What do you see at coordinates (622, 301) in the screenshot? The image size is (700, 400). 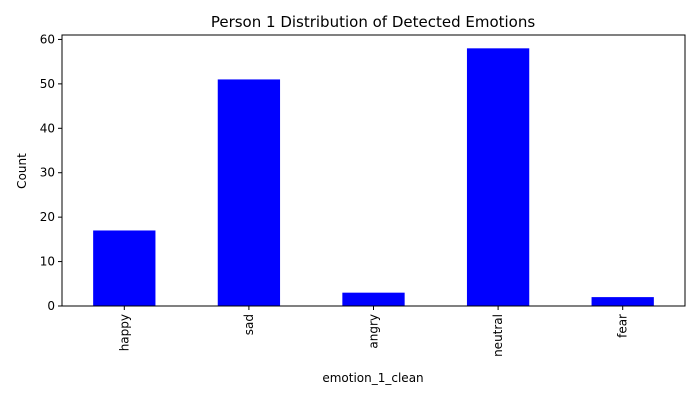 I see `bar-fear` at bounding box center [622, 301].